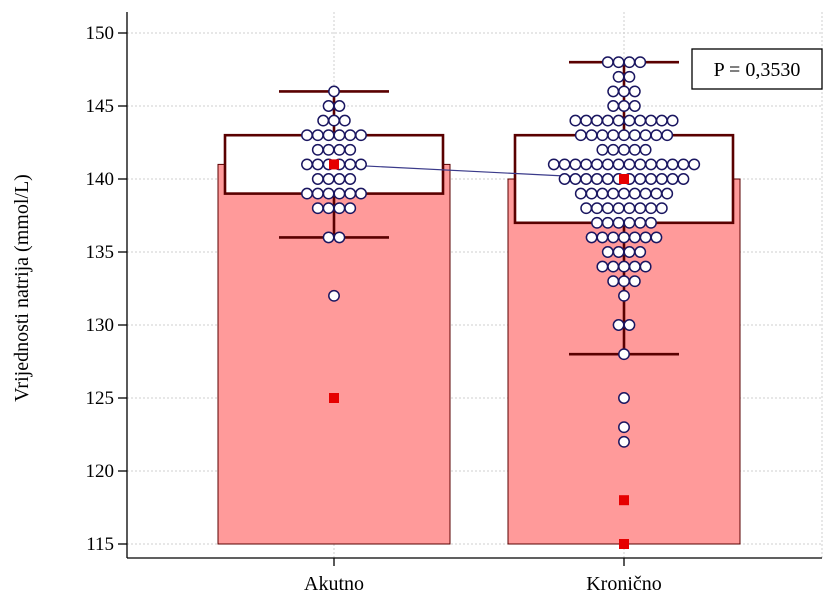 This screenshot has width=827, height=611. I want to click on y-tick-label: 115, so click(100, 544).